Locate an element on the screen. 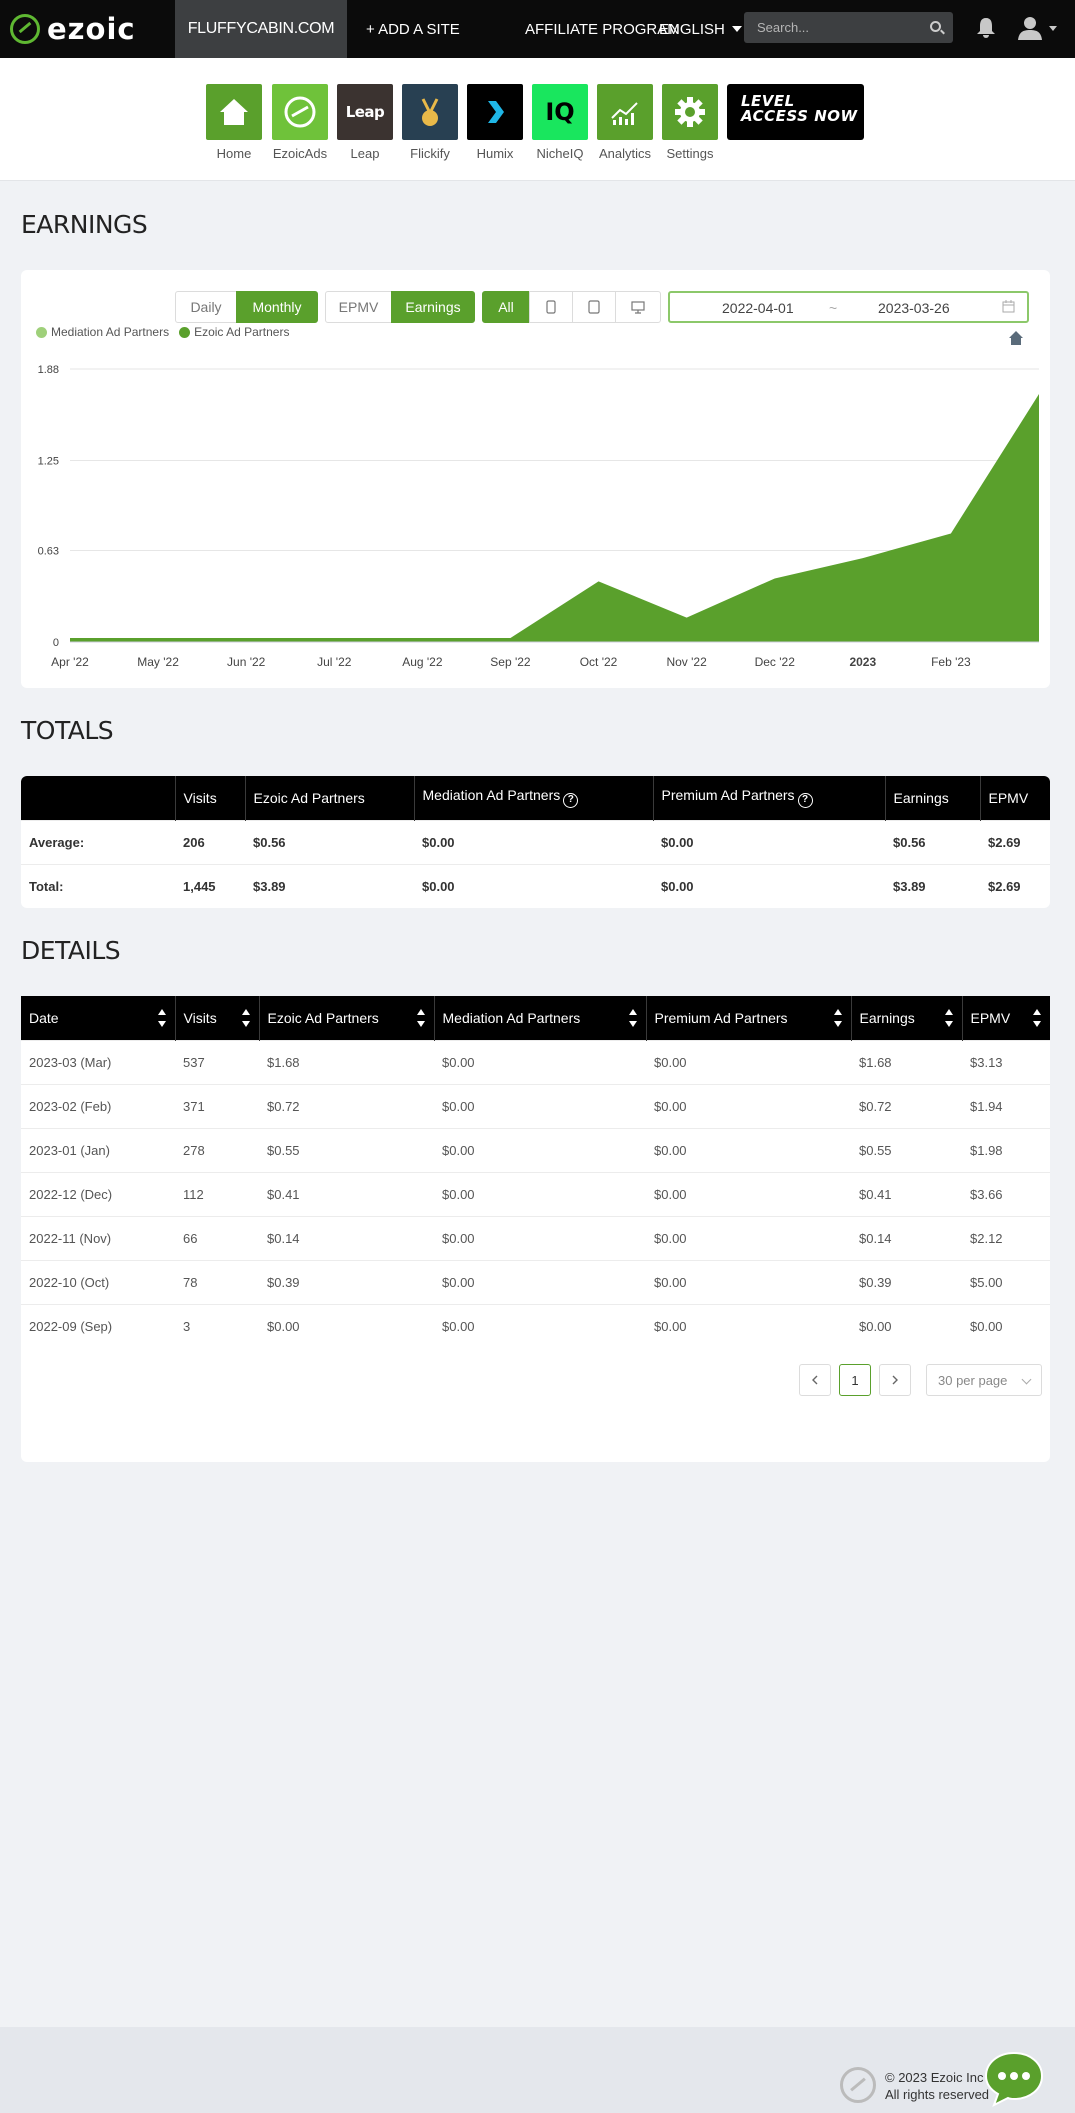 This screenshot has width=1075, height=2113. legend-label: Mediation Ad Partners is located at coordinates (110, 332).